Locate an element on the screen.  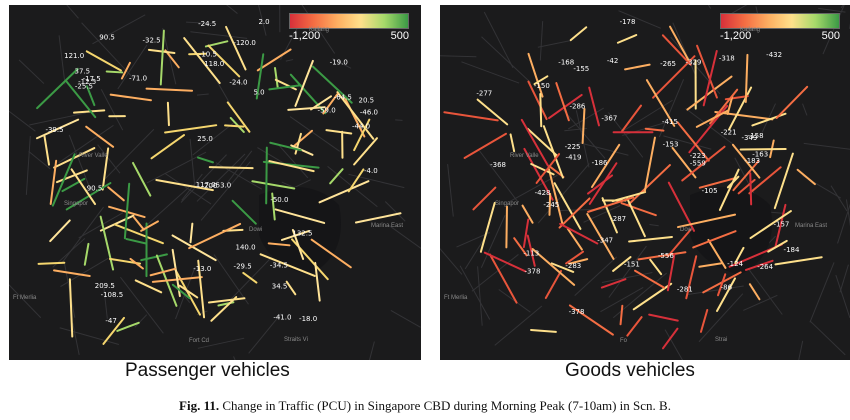
traffic-change-label: -113 is located at coordinates (531, 253).